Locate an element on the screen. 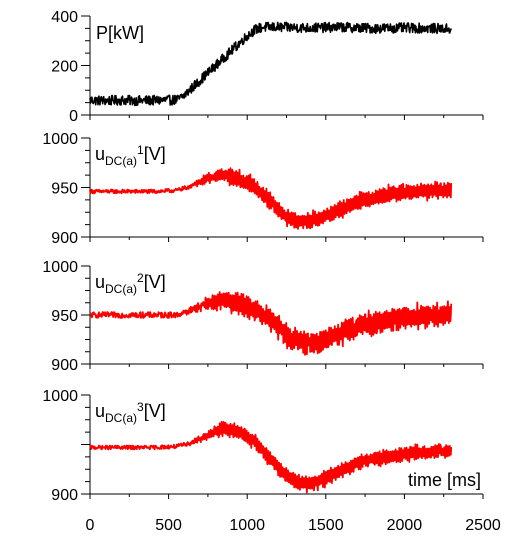  y-tick-label: 0 is located at coordinates (73, 116).